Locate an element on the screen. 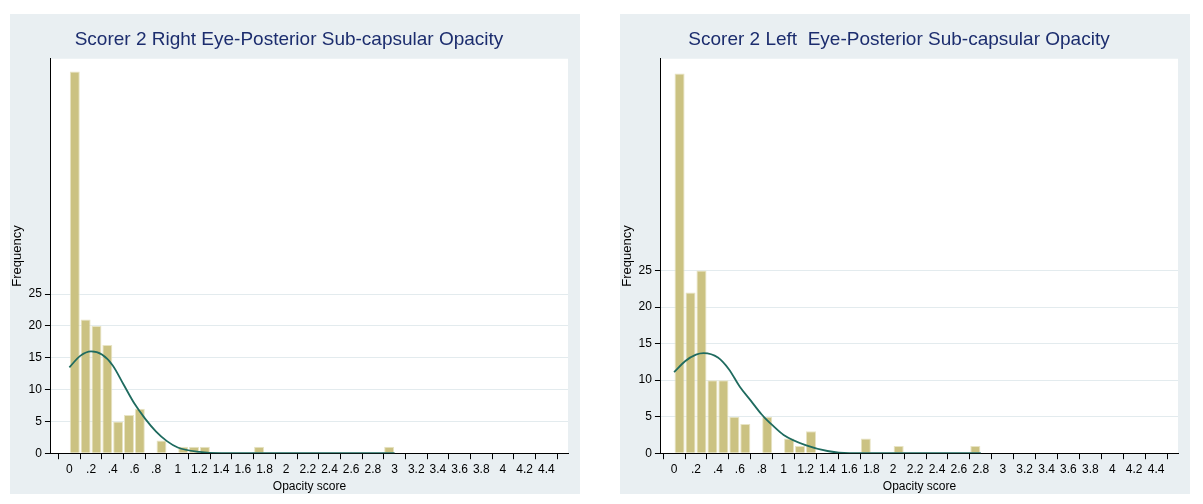  chart-title: Scorer 2 Right Eye-Posterior Sub-capsular Opacity is located at coordinates (289, 38).